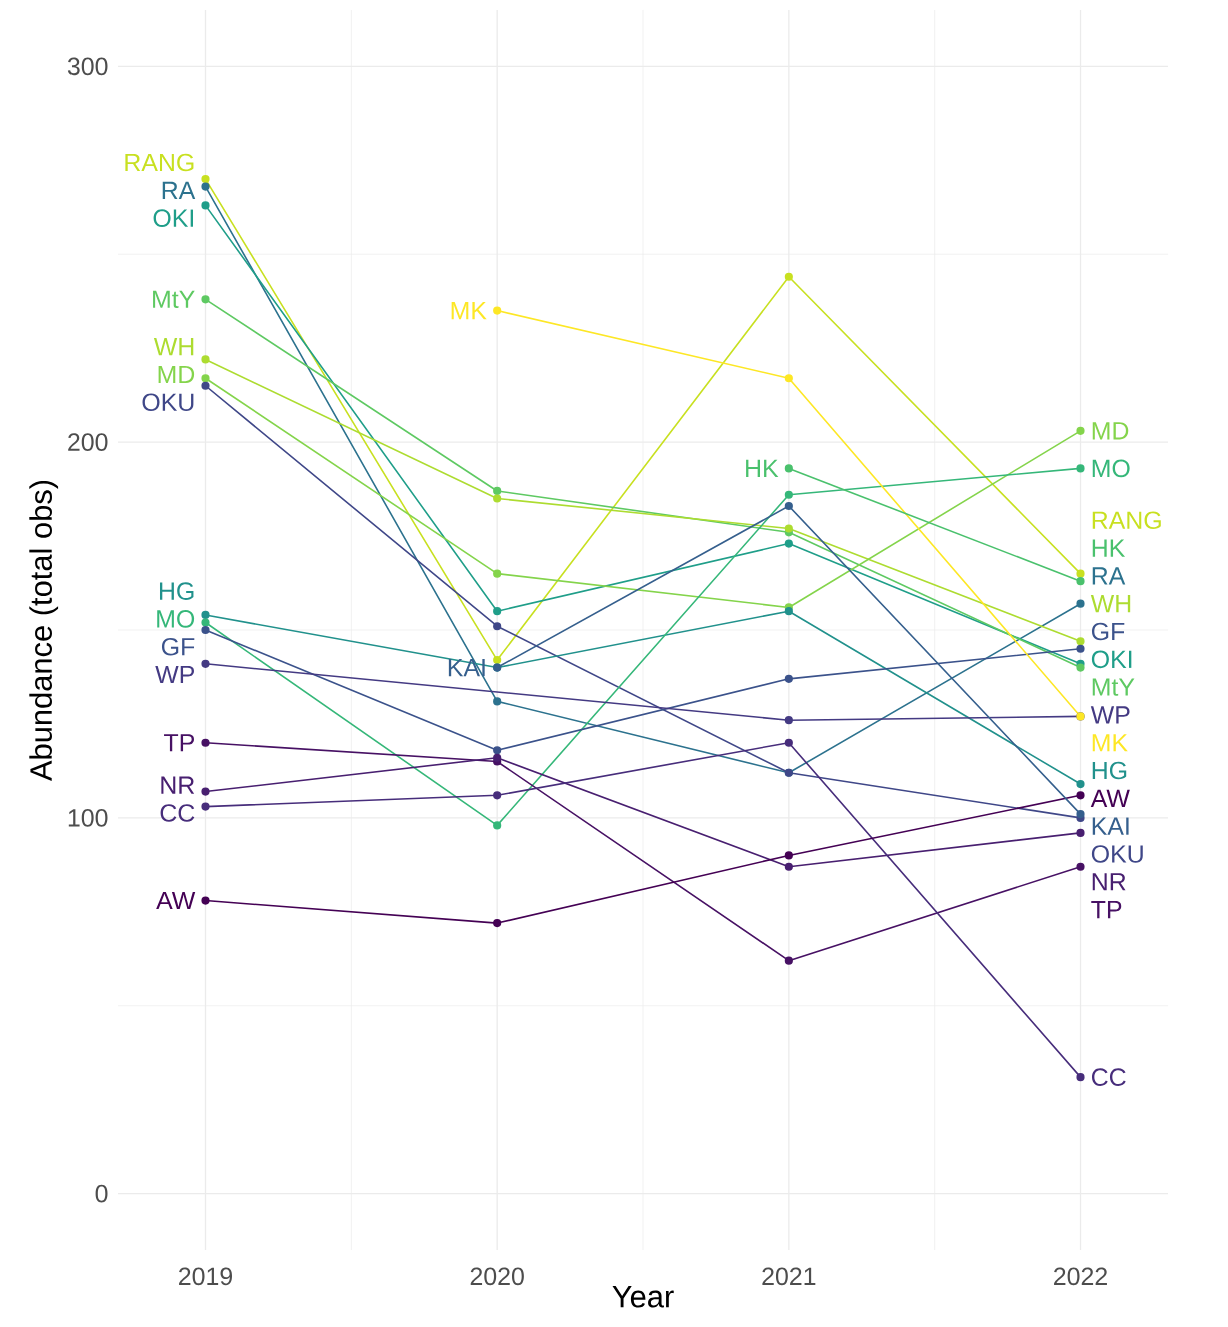  What do you see at coordinates (176, 591) in the screenshot?
I see `text: HG` at bounding box center [176, 591].